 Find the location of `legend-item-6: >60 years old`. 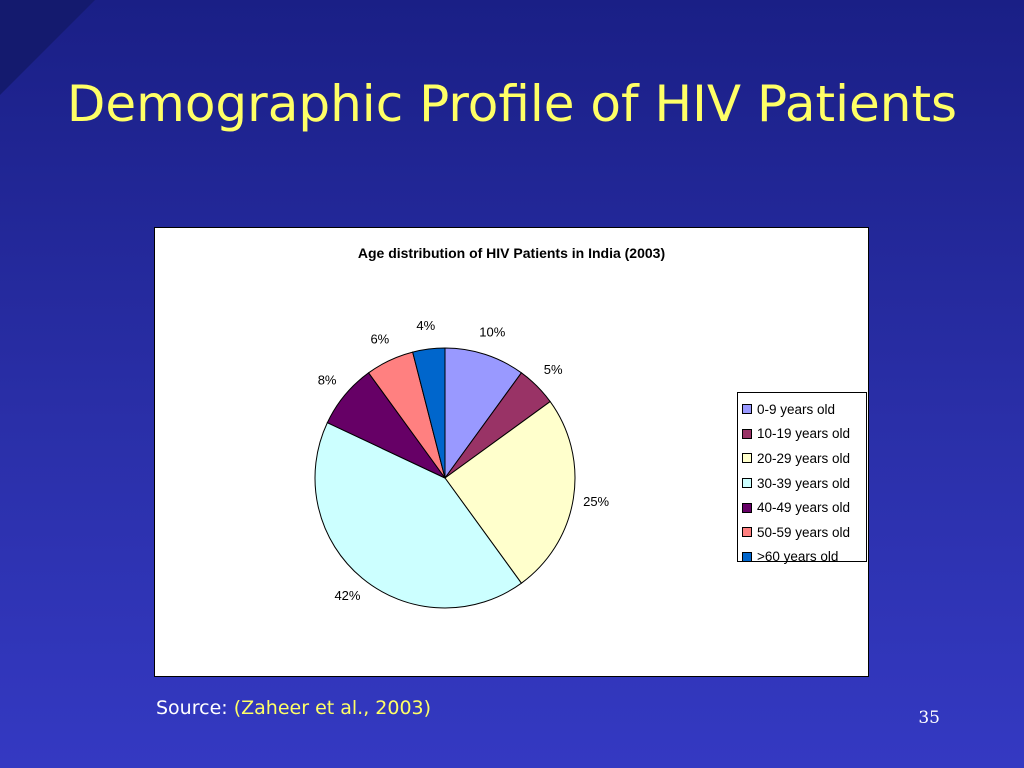

legend-item-6: >60 years old is located at coordinates (804, 557).